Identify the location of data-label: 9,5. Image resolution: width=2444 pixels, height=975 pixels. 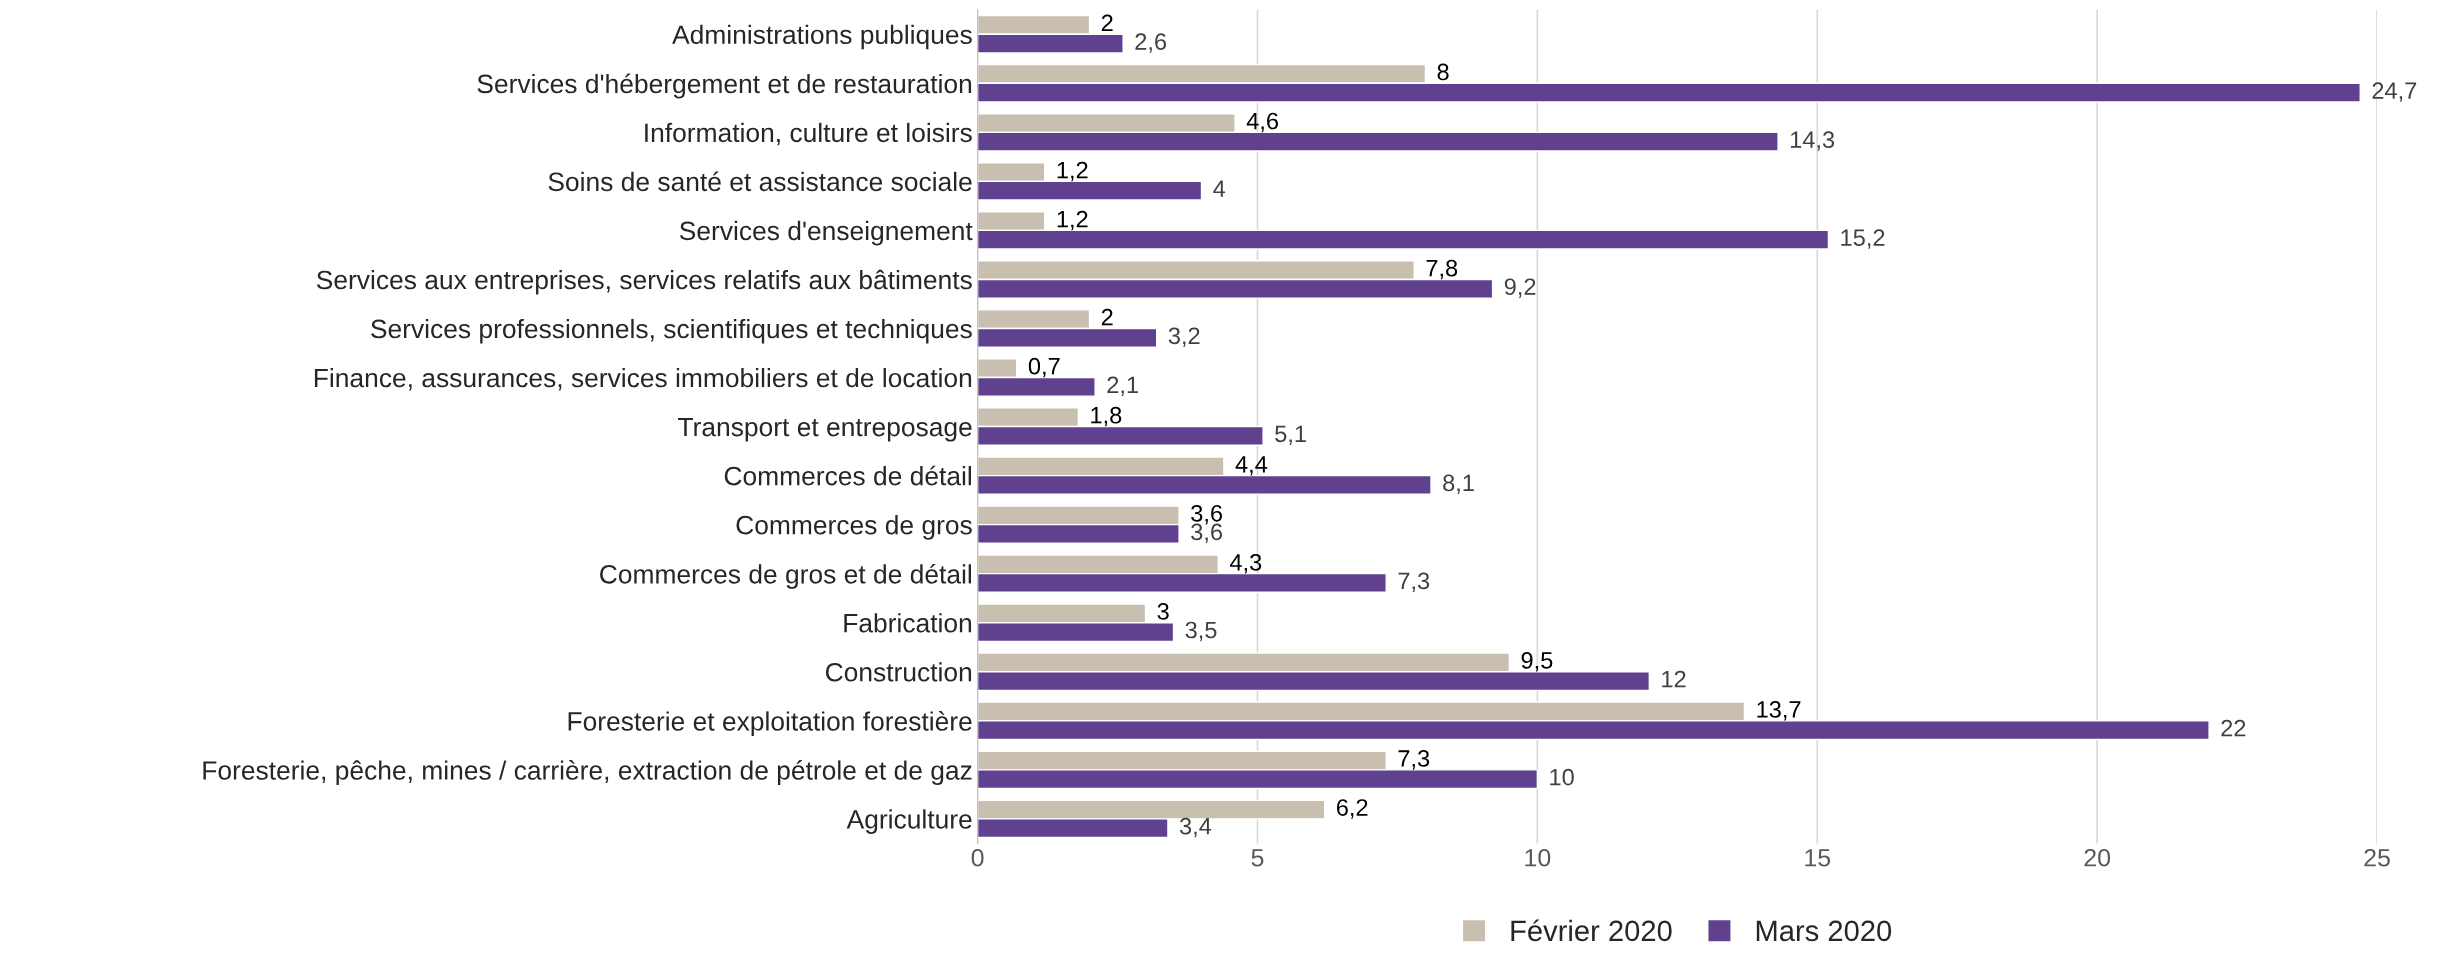
(1537, 662).